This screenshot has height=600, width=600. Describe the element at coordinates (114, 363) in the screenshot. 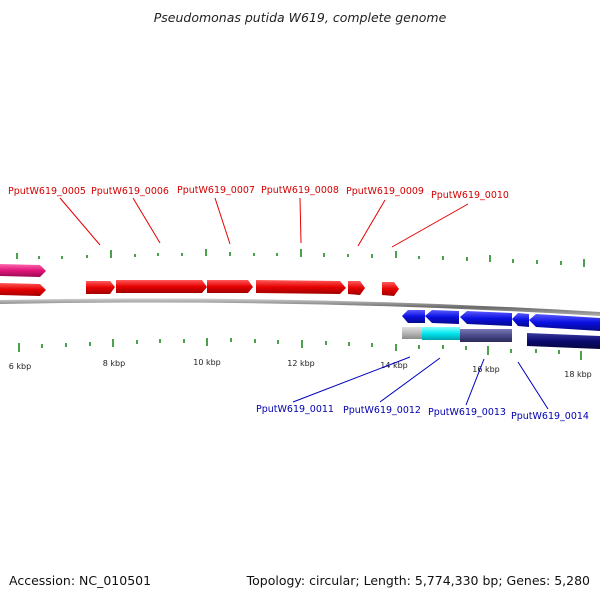

I see `kbp-label: 8 kbp` at that location.